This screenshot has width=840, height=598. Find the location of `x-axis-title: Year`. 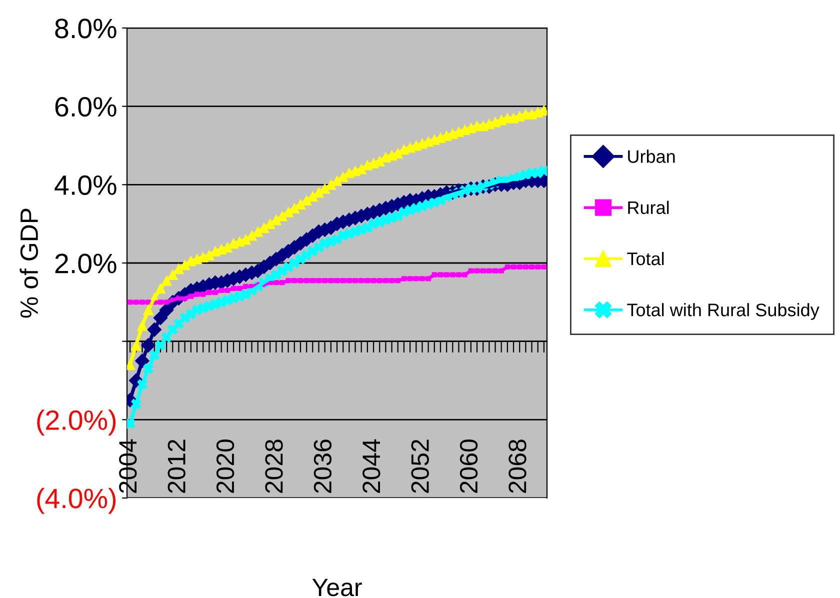

x-axis-title: Year is located at coordinates (337, 587).